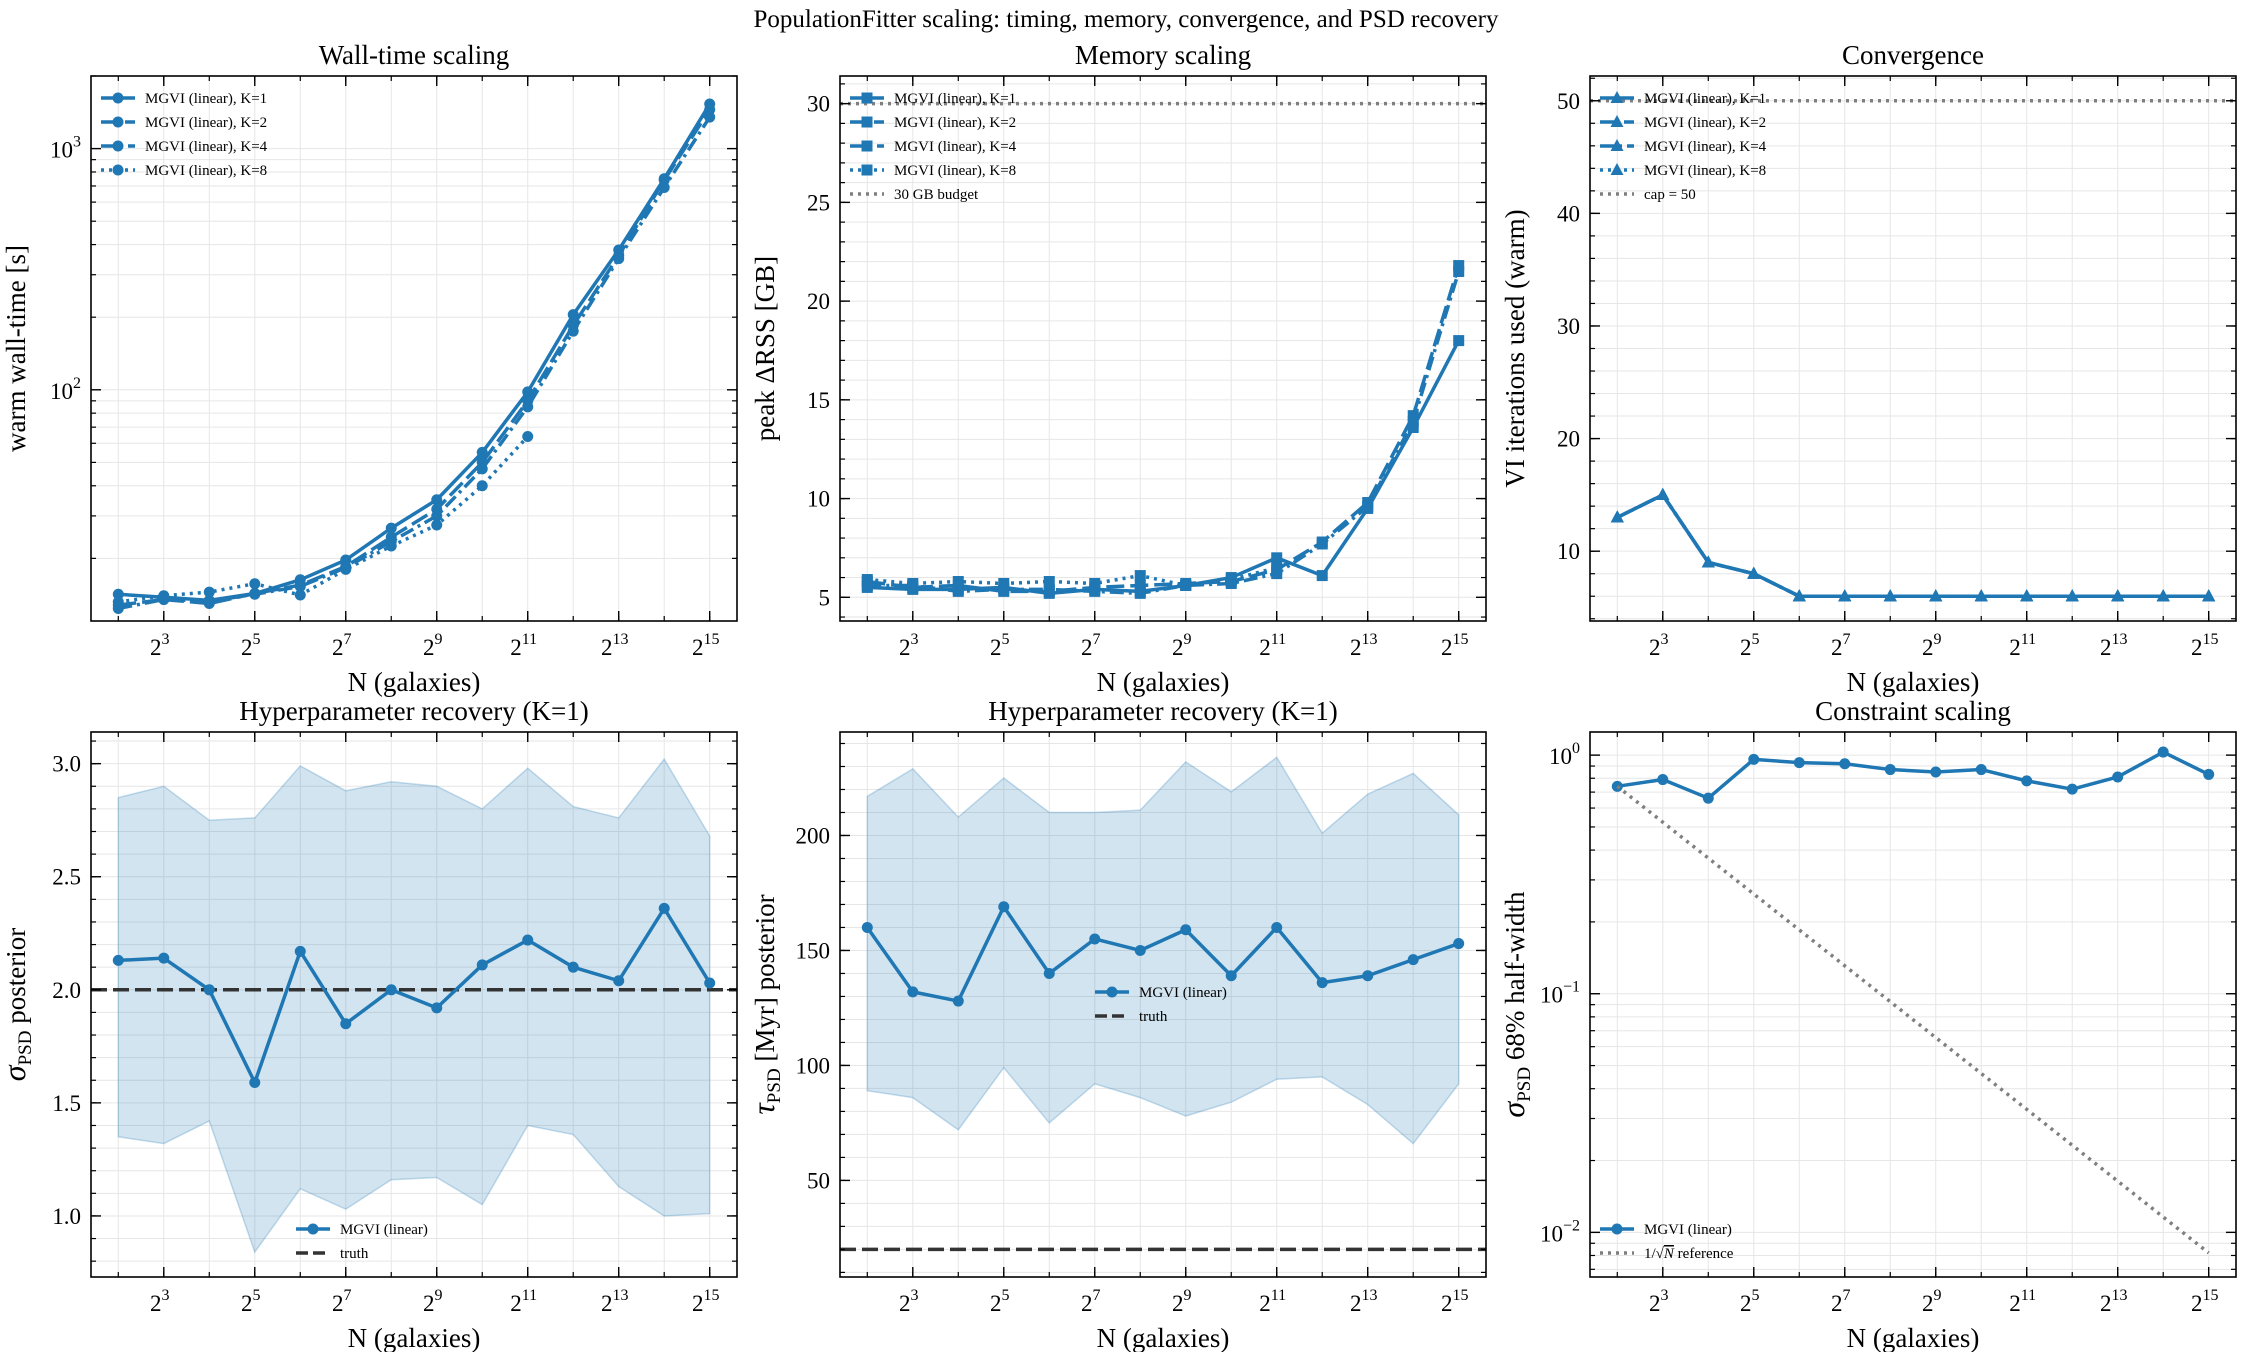  What do you see at coordinates (66, 1103) in the screenshot?
I see `y-tick-label: 1.5` at bounding box center [66, 1103].